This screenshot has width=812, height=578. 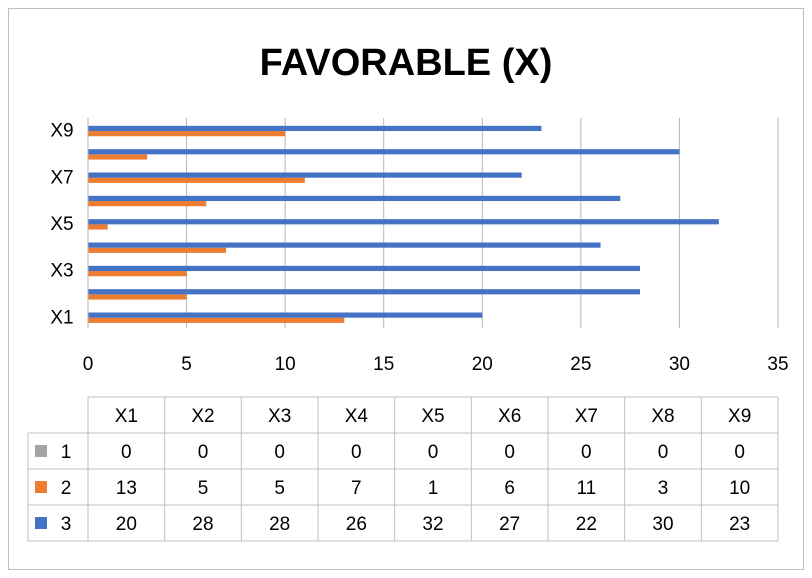 What do you see at coordinates (61, 177) in the screenshot?
I see `y-tick-label: X7` at bounding box center [61, 177].